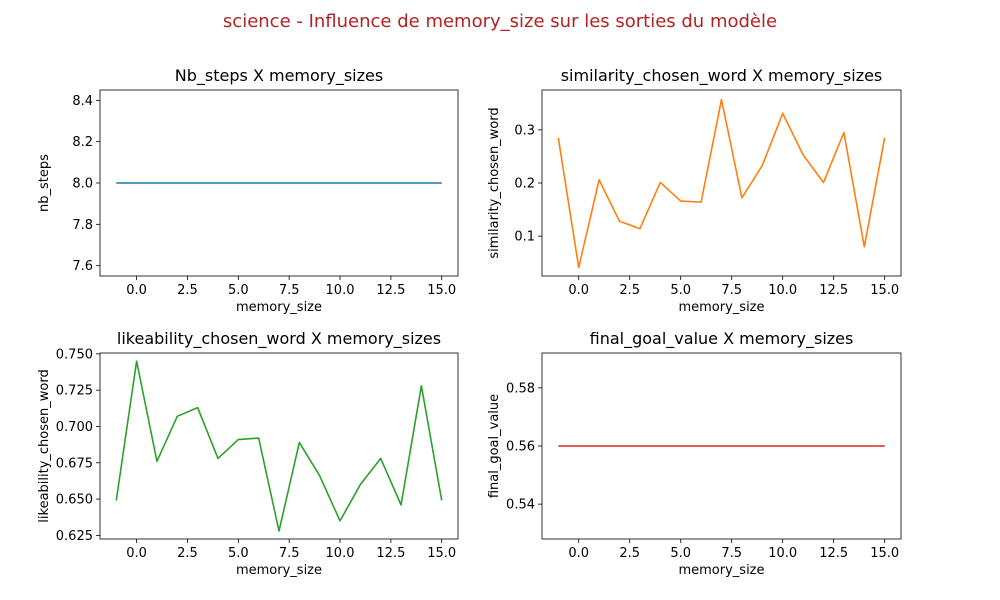 The height and width of the screenshot is (600, 1000). What do you see at coordinates (82, 225) in the screenshot?
I see `y-tick-label: 7.8` at bounding box center [82, 225].